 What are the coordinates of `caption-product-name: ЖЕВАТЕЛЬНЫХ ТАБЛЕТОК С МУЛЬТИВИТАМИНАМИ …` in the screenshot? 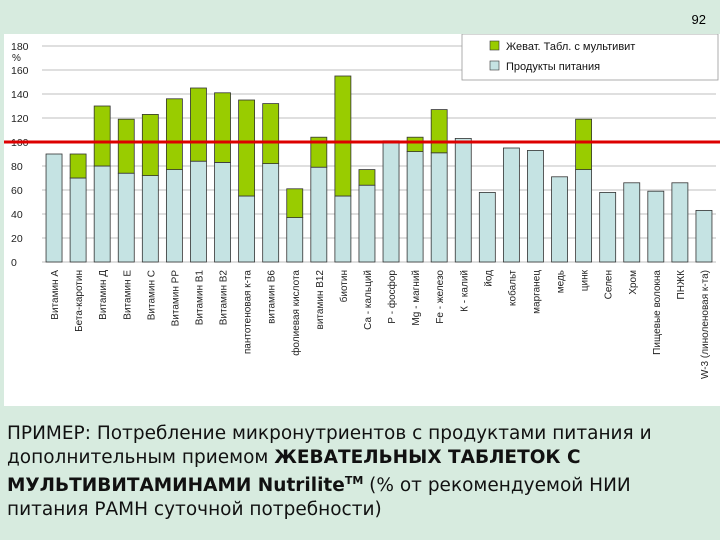 It's located at (294, 472).